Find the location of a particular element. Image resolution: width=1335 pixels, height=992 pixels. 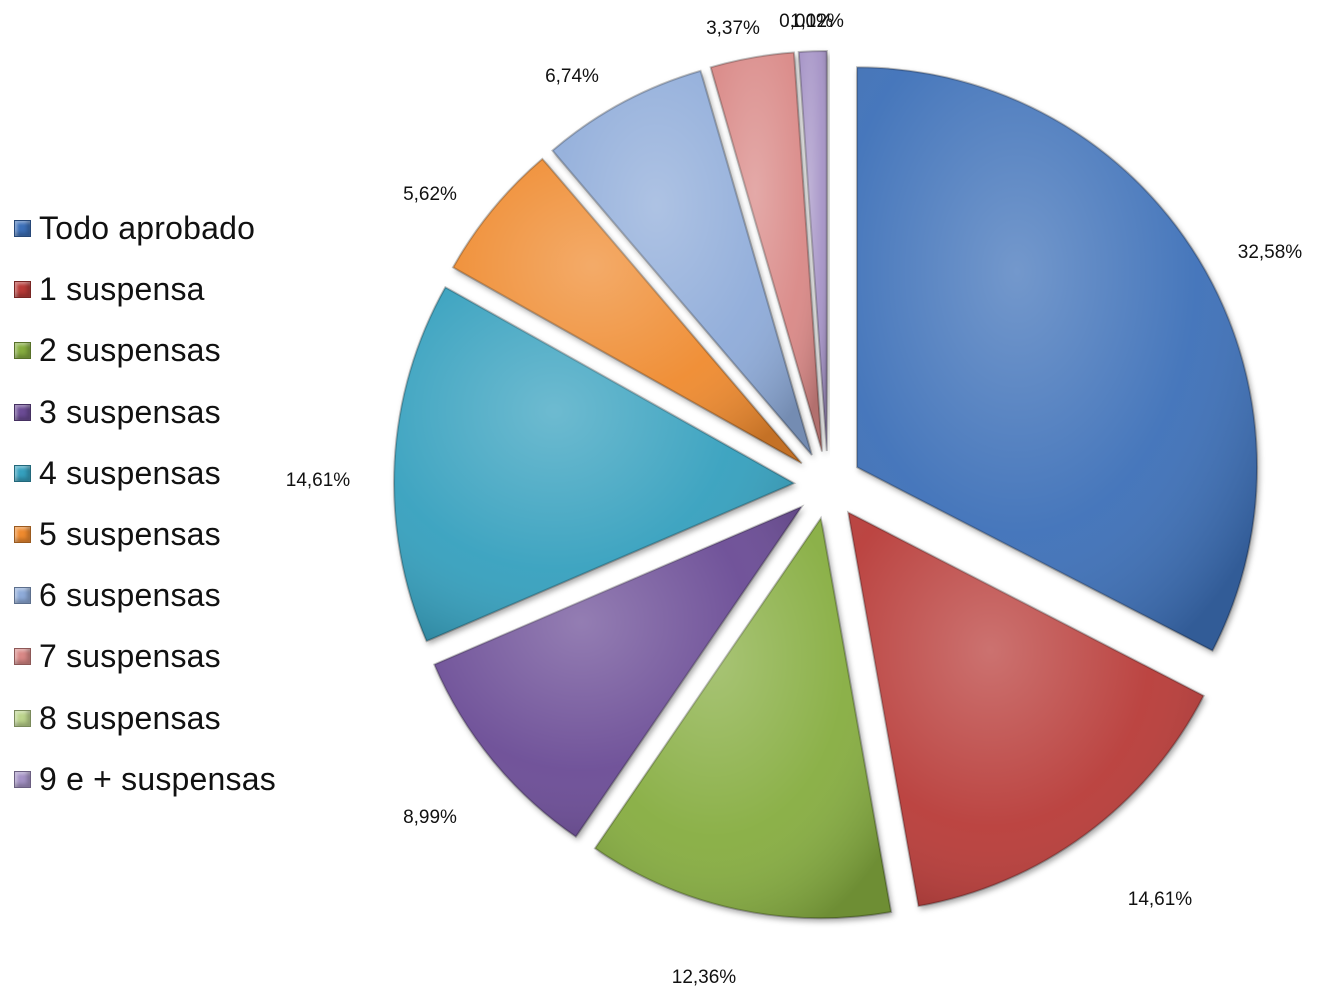

legend-item-2: 1 suspensa is located at coordinates (164, 289).